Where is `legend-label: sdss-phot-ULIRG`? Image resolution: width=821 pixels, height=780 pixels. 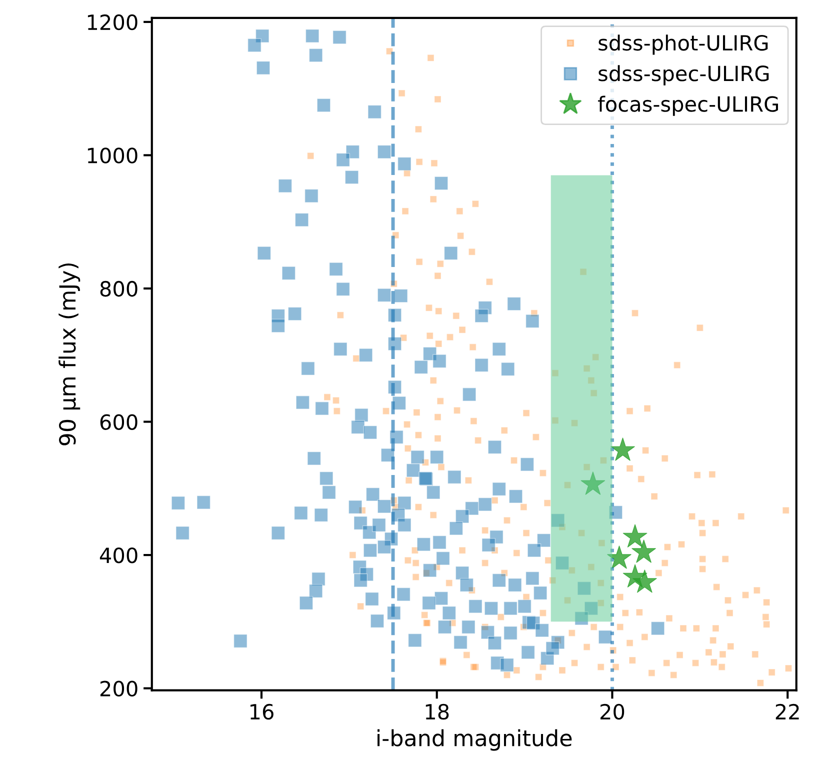
legend-label: sdss-phot-ULIRG is located at coordinates (683, 44).